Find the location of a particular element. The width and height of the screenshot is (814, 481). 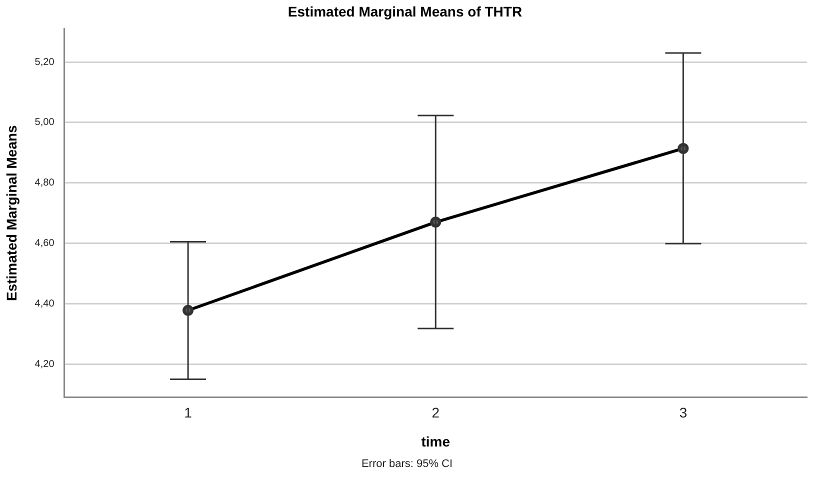

x-tick-label: 1 is located at coordinates (188, 412).